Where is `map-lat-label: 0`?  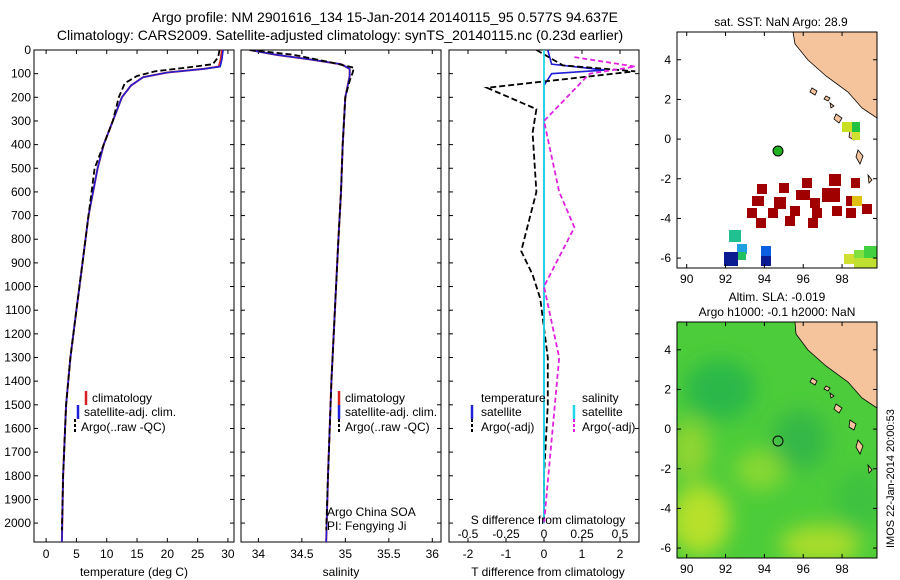 map-lat-label: 0 is located at coordinates (667, 429).